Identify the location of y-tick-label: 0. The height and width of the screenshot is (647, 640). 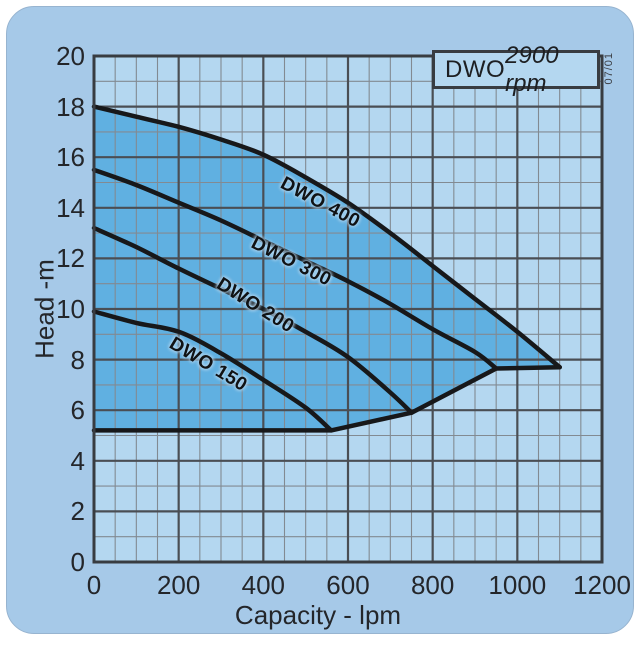
(77, 562).